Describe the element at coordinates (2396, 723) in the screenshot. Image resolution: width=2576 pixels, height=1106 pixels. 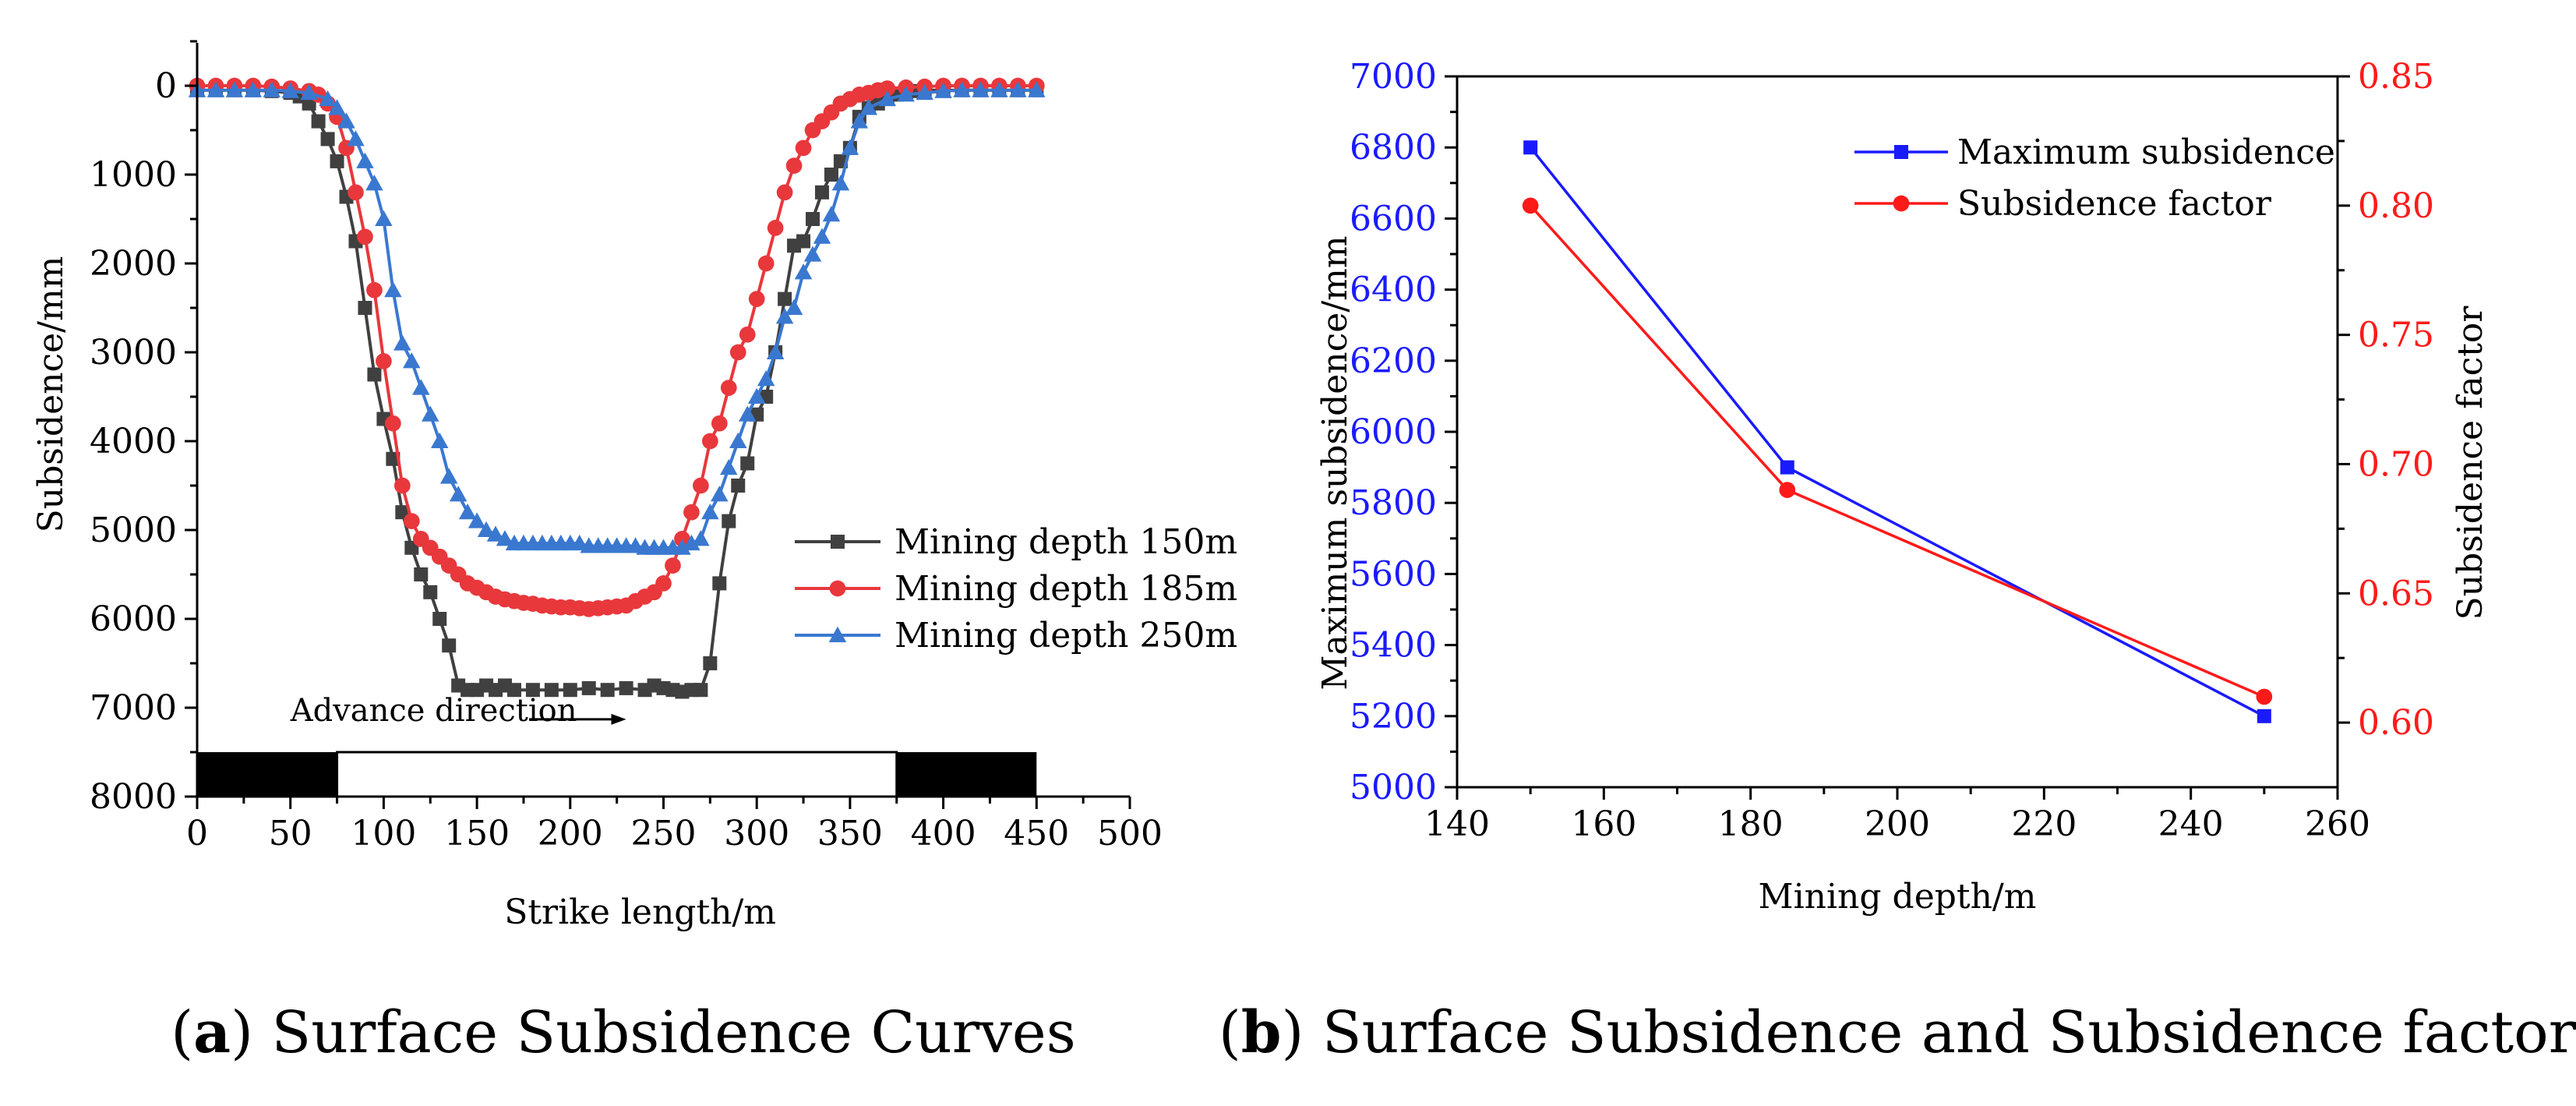
I see `b-y2-tick-label-0.60: 0.60` at that location.